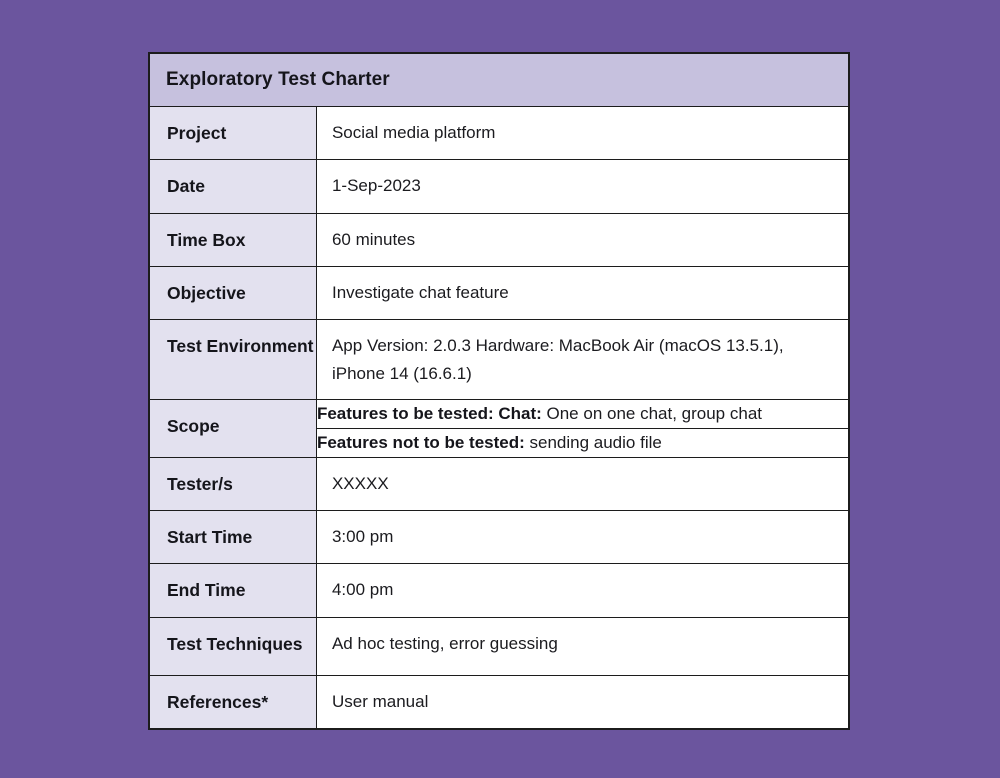 The width and height of the screenshot is (1000, 778). I want to click on scope-included-detail: One on one chat, group chat, so click(652, 414).